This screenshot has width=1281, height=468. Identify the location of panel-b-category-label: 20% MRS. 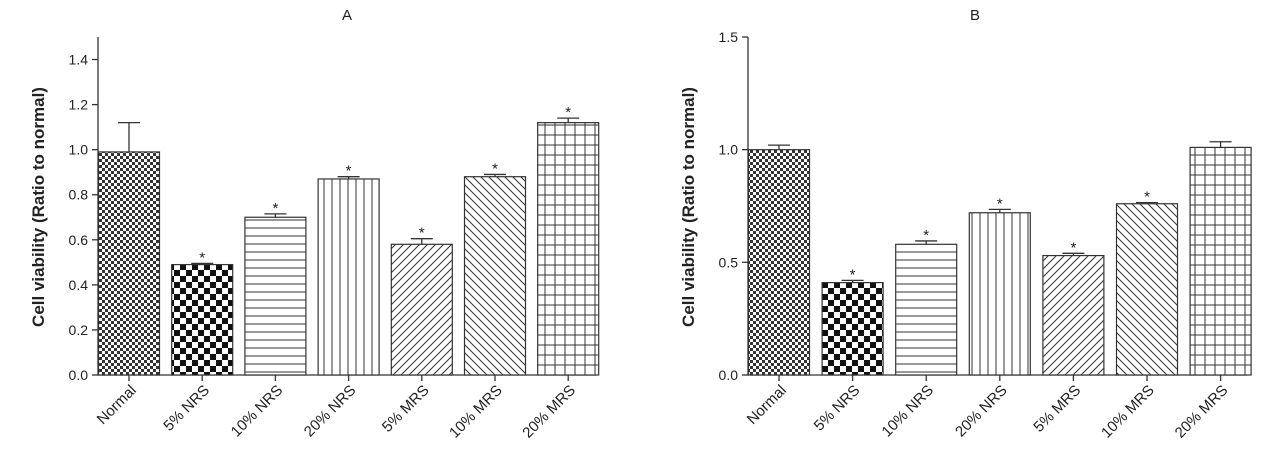
(1202, 412).